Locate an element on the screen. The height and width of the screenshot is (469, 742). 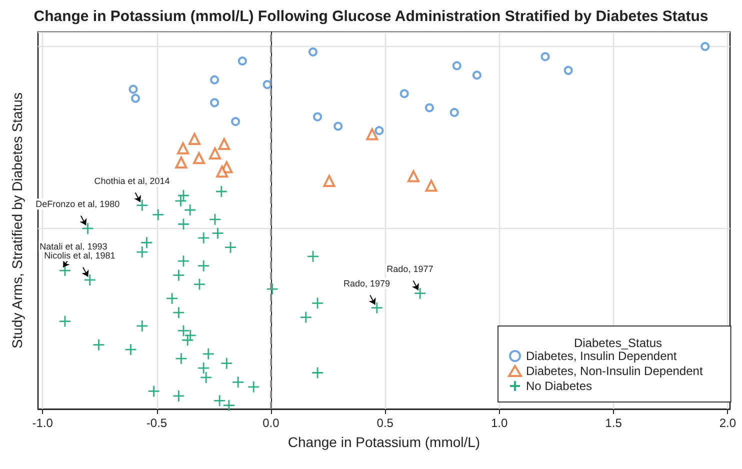
x-tick-label: 0.5 is located at coordinates (385, 423).